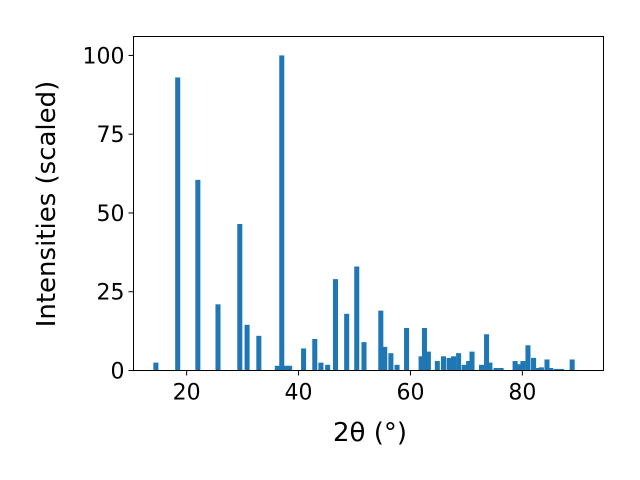 Image resolution: width=640 pixels, height=480 pixels. Describe the element at coordinates (410, 393) in the screenshot. I see `x-tick-label: 60` at that location.